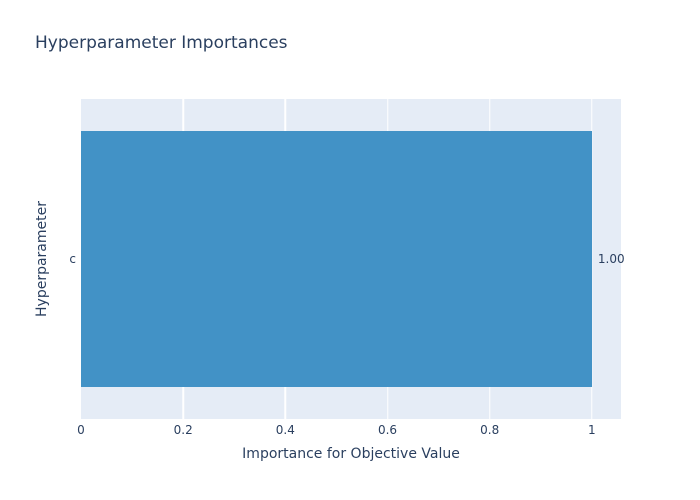 Image resolution: width=700 pixels, height=500 pixels. What do you see at coordinates (387, 430) in the screenshot?
I see `x-tick-label-0.6: 0.6` at bounding box center [387, 430].